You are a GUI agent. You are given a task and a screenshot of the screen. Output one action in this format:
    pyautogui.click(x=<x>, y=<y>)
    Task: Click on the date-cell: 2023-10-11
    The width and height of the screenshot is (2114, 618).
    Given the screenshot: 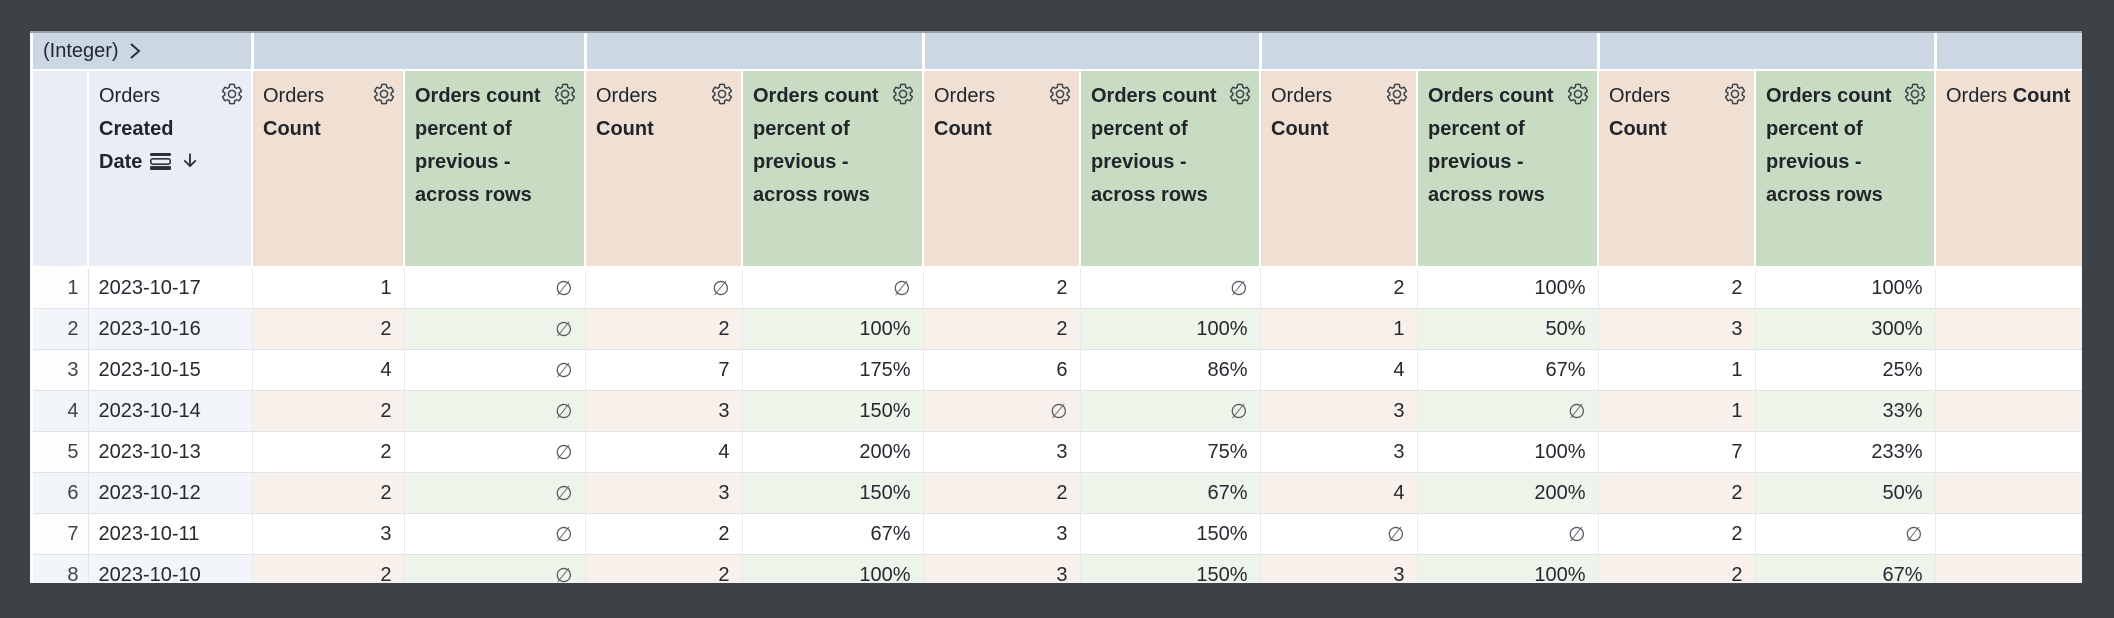 What is the action you would take?
    pyautogui.click(x=170, y=534)
    